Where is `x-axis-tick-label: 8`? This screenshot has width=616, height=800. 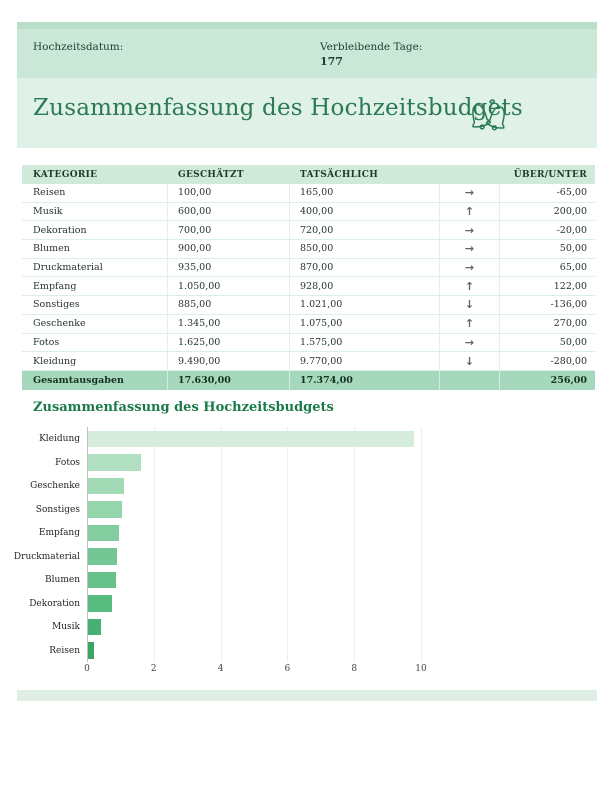 x-axis-tick-label: 8 is located at coordinates (354, 669).